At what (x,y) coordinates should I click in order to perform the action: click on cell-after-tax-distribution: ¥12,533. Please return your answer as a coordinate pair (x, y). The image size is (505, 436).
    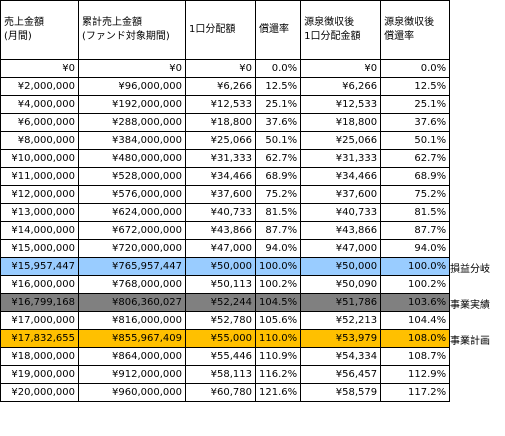
    Looking at the image, I should click on (341, 104).